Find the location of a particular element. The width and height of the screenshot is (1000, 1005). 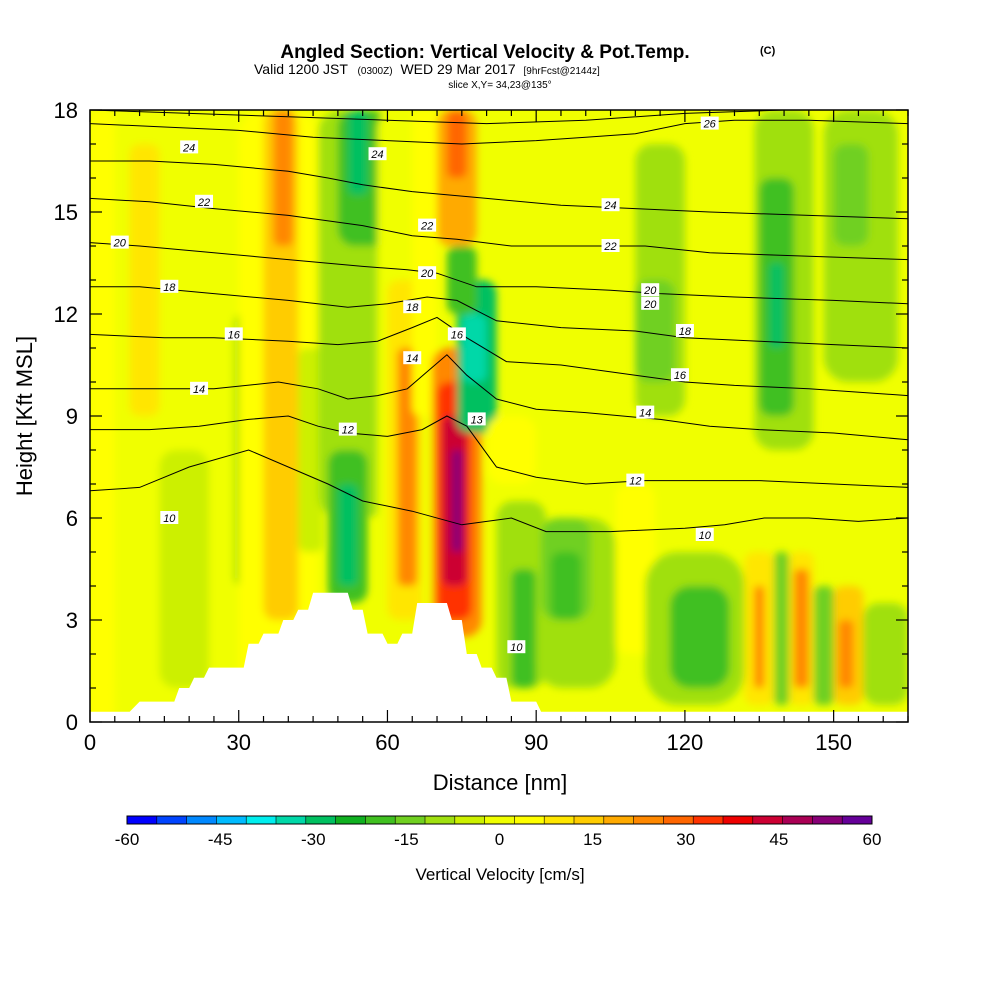

contour-label-16: 18 is located at coordinates (169, 286).